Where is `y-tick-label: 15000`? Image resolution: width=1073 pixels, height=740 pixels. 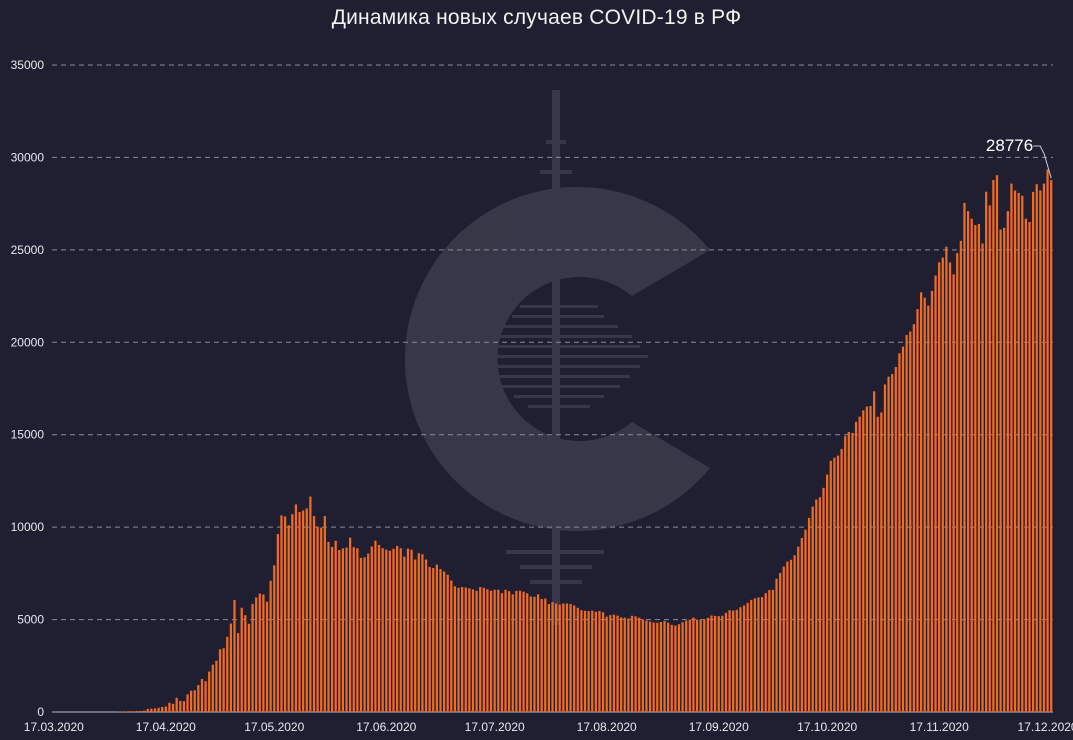 y-tick-label: 15000 is located at coordinates (28, 435).